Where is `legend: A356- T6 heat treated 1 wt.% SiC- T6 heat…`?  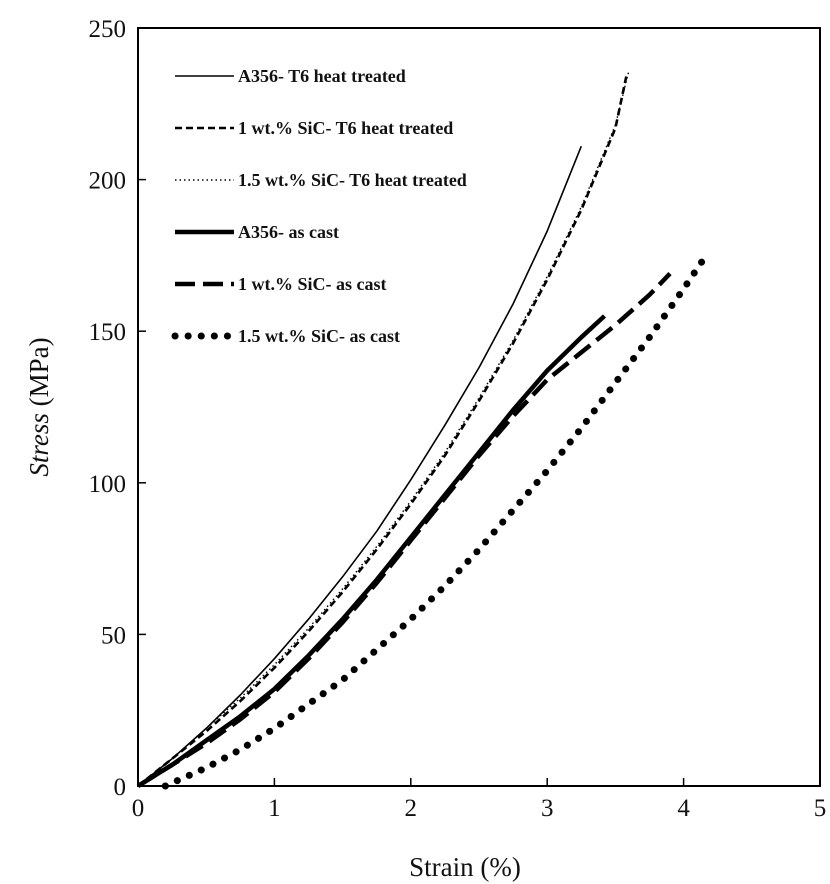 legend: A356- T6 heat treated 1 wt.% SiC- T6 heat… is located at coordinates (319, 206).